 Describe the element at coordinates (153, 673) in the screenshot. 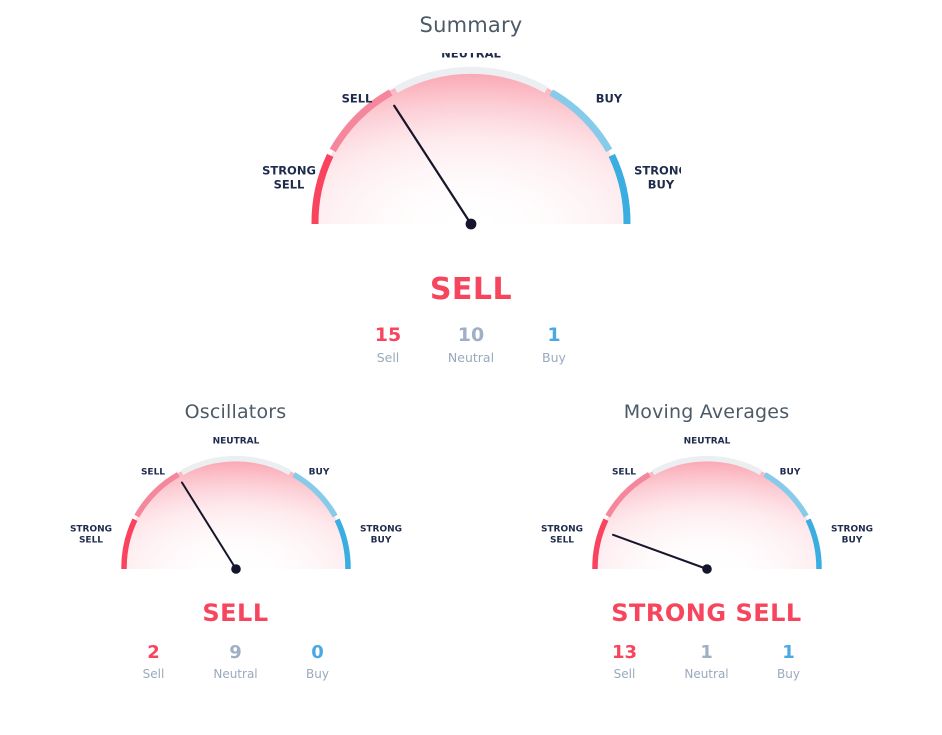

I see `oscillators-count-sell-label: Sell` at that location.